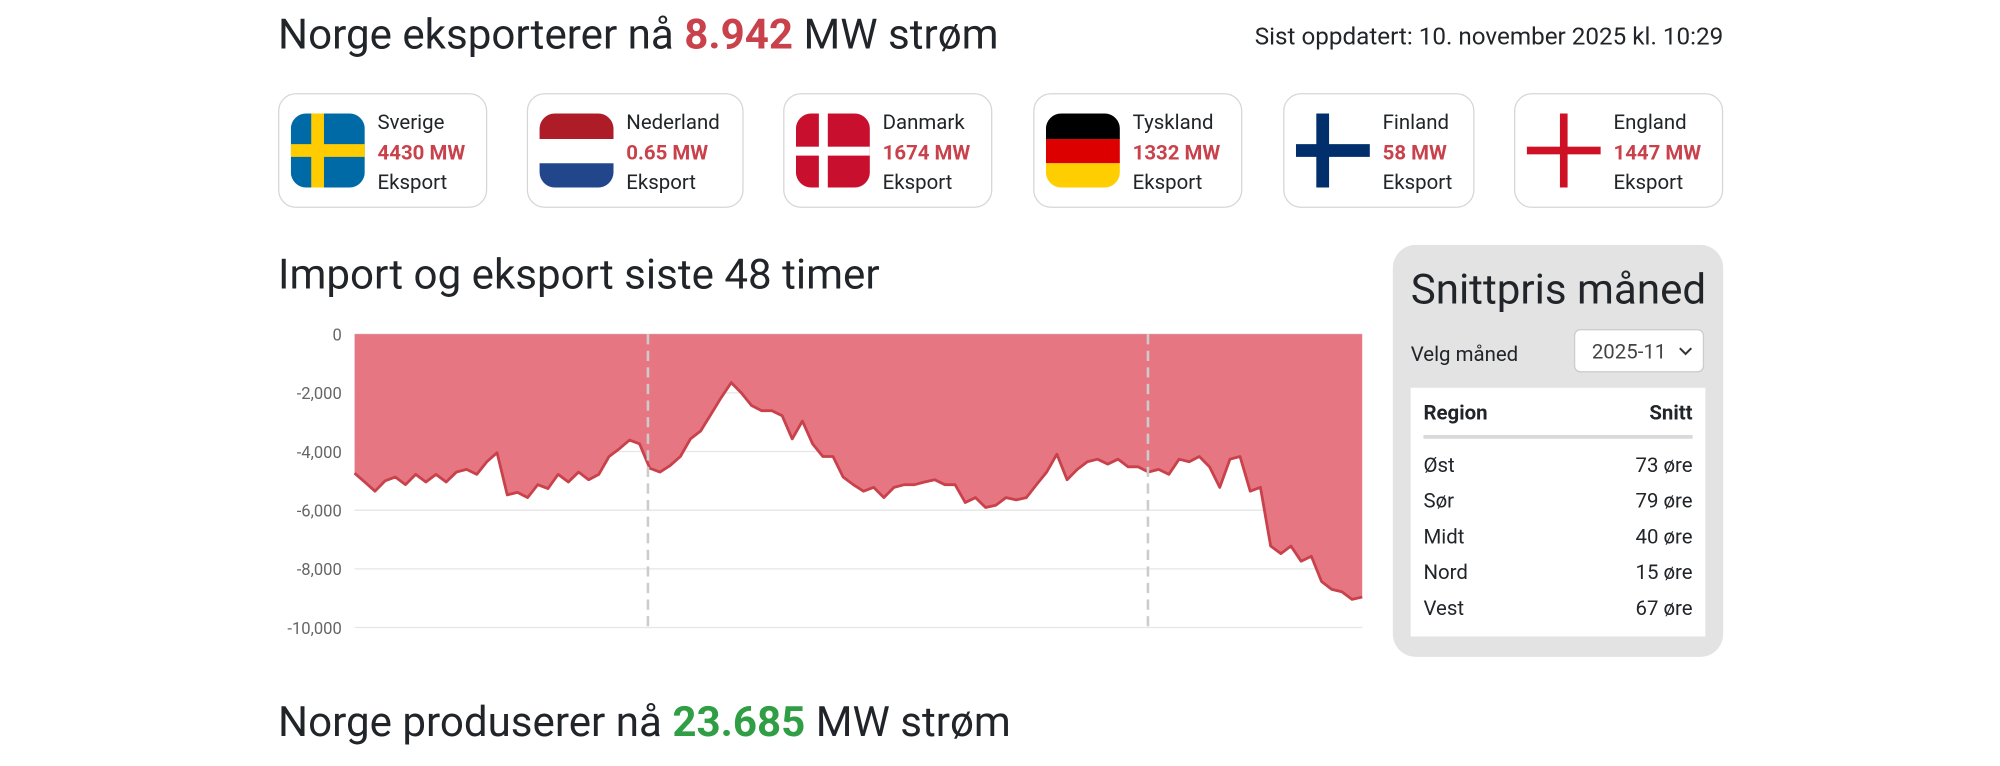 The height and width of the screenshot is (766, 2000). I want to click on country-value: 4430 MW, so click(421, 151).